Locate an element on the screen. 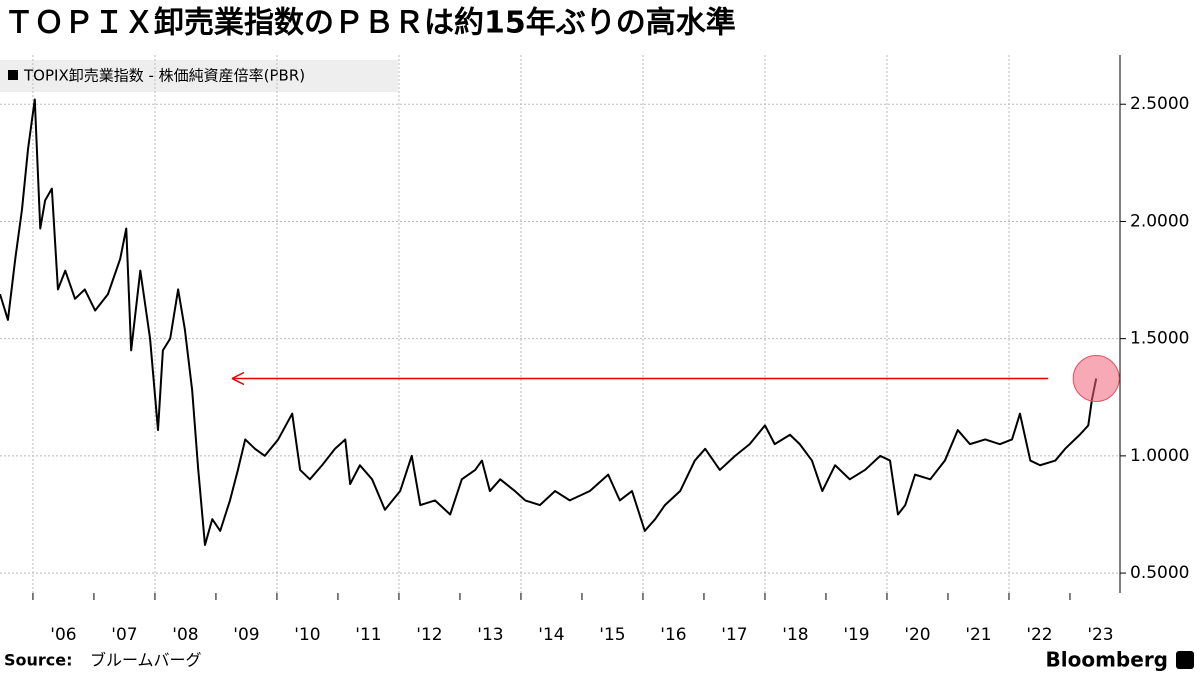 The width and height of the screenshot is (1200, 679). legend-swatch is located at coordinates (13, 75).